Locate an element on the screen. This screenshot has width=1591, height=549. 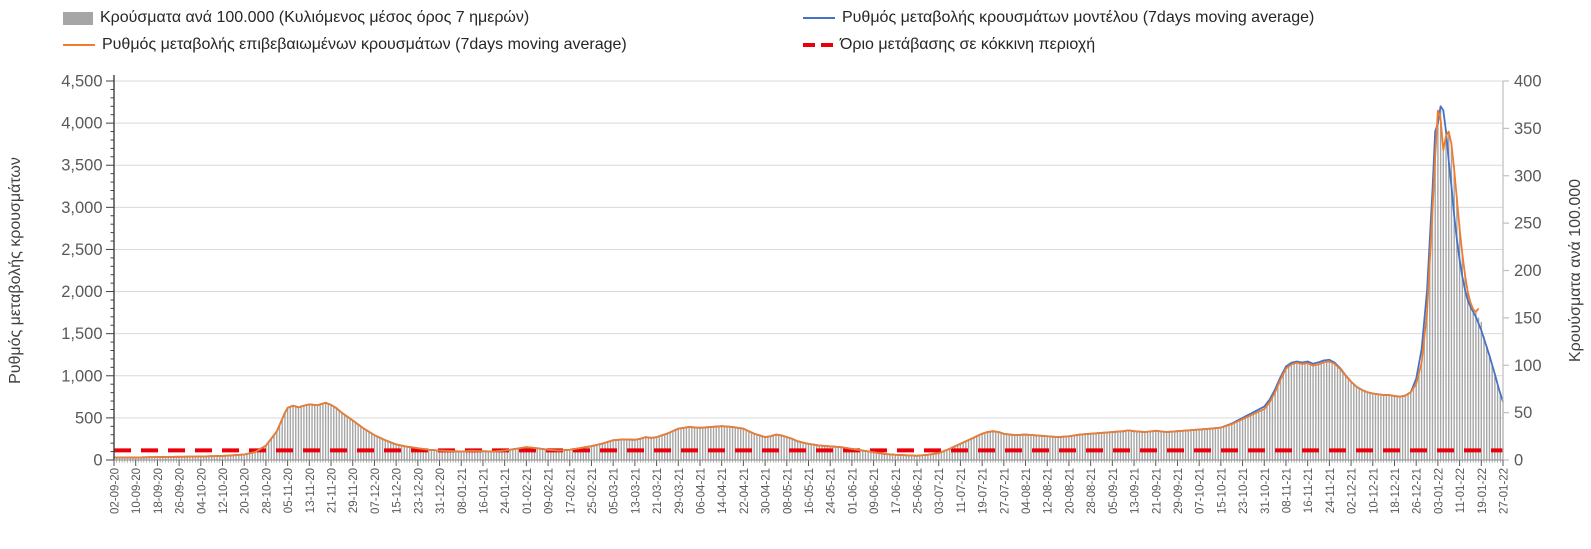
left-axis-title: Ρυθμός μεταβολής κρουσμάτων is located at coordinates (15, 270).